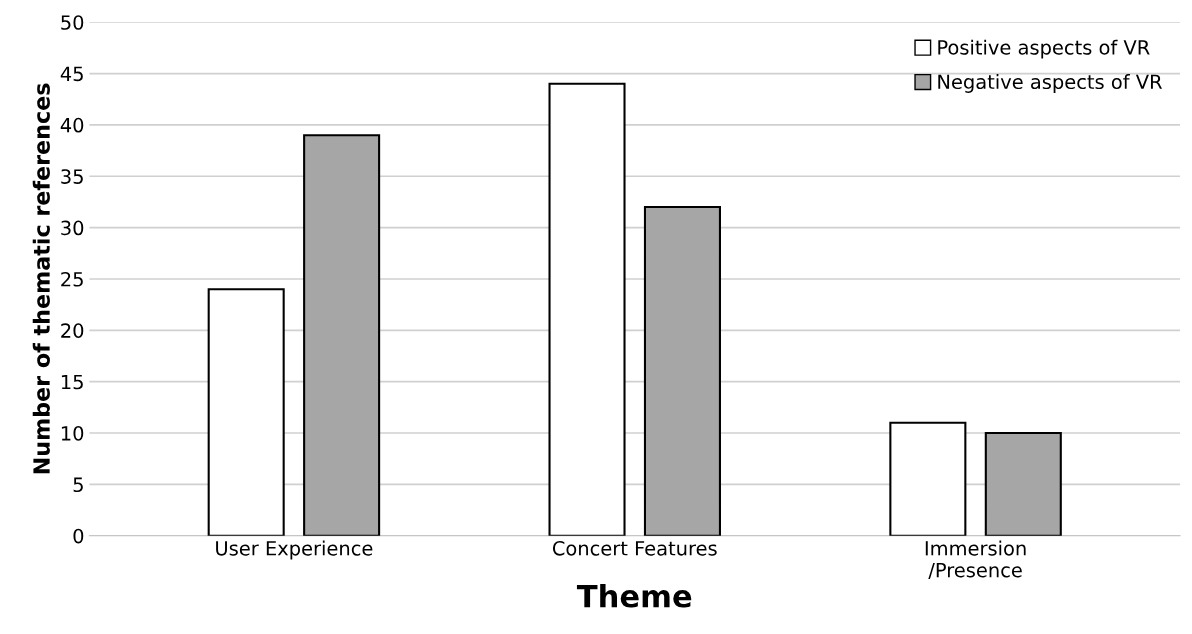 This screenshot has width=1192, height=634. What do you see at coordinates (1044, 49) in the screenshot?
I see `legend-label: Positive aspects of VR` at bounding box center [1044, 49].